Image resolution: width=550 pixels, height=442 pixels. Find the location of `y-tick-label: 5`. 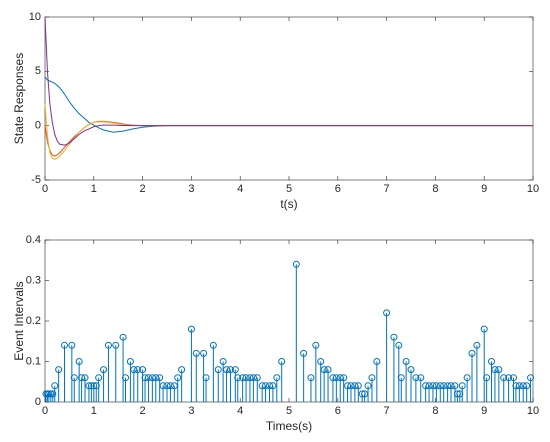

y-tick-label: 5 is located at coordinates (38, 71).